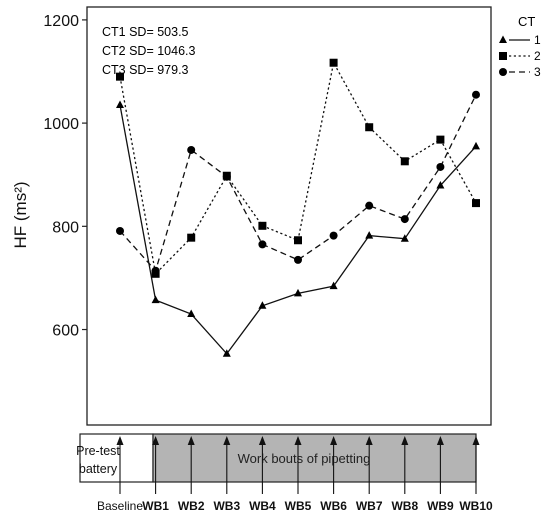 The image size is (550, 524). I want to click on baseline-box-label-line2: battery, so click(98, 469).